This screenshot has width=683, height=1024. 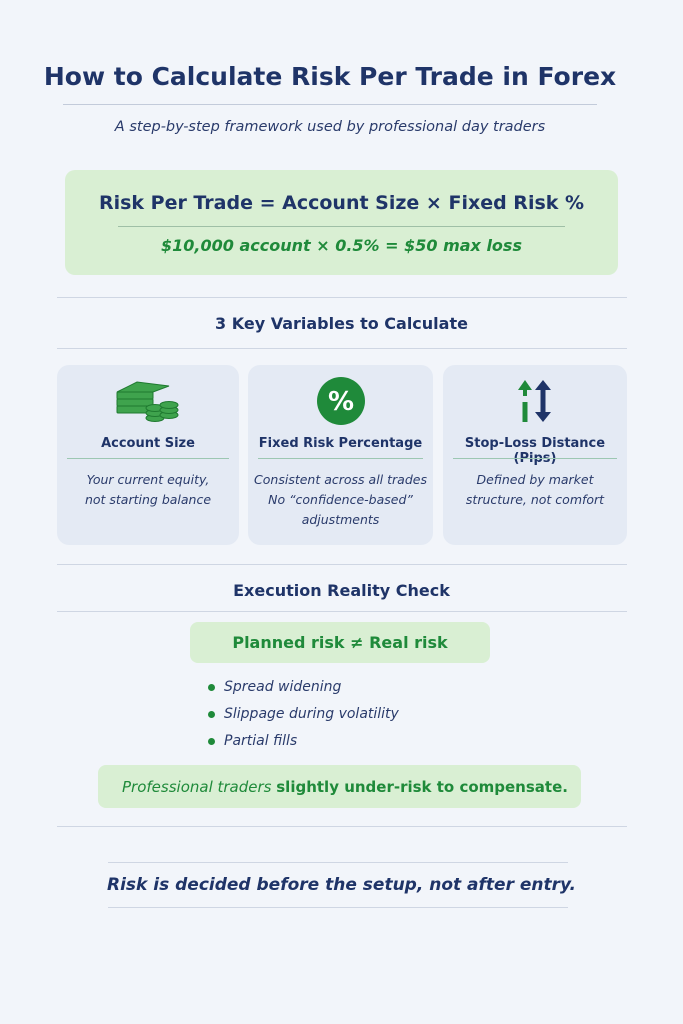 What do you see at coordinates (283, 687) in the screenshot?
I see `bullet-text: Spread widening` at bounding box center [283, 687].